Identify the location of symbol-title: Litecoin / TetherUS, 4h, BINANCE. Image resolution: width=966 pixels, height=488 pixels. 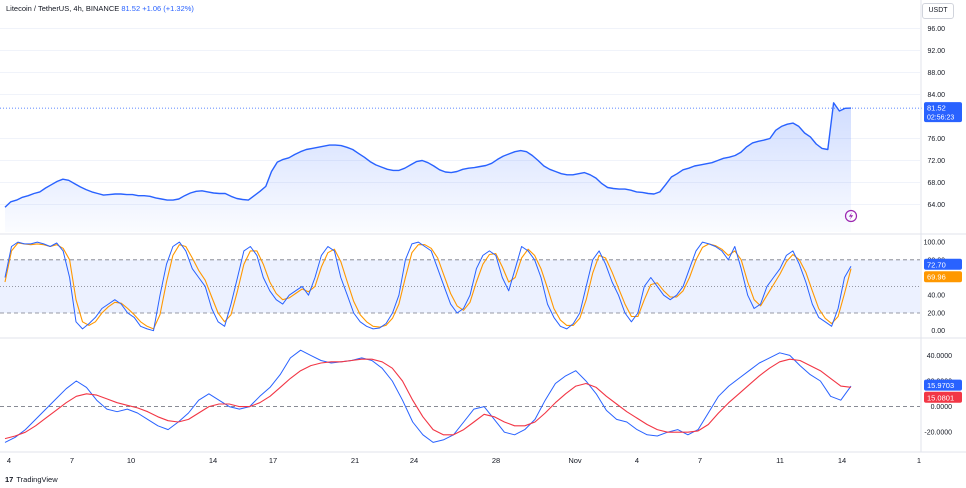
(63, 8).